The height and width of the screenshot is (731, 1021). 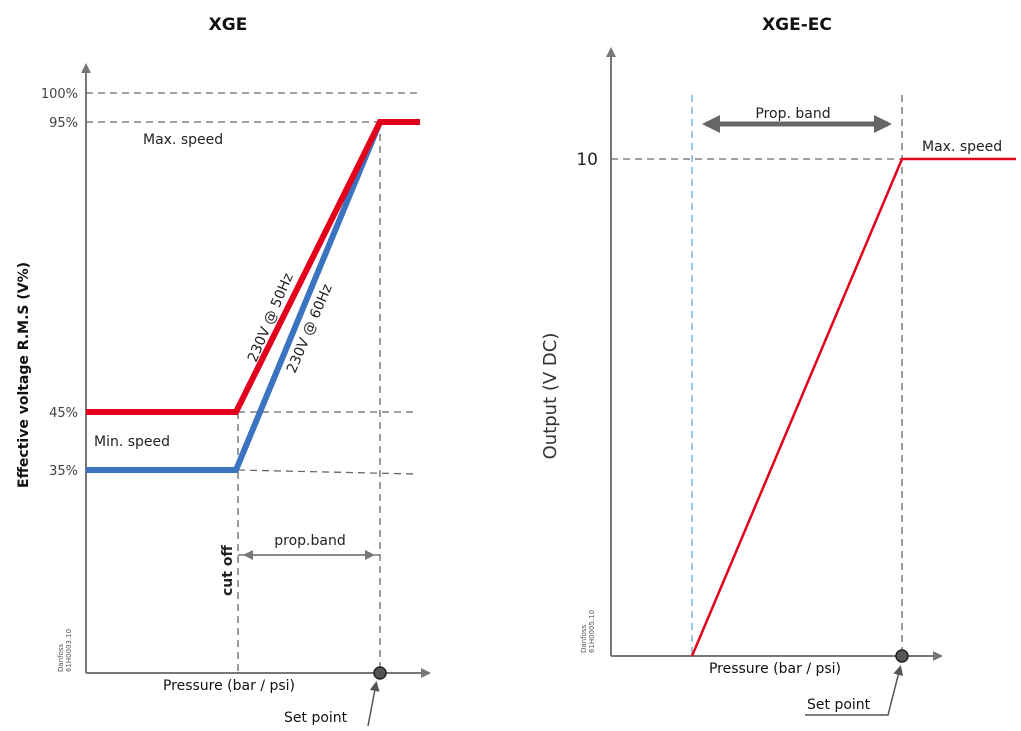 What do you see at coordinates (228, 570) in the screenshot?
I see `cut-off-label: cut off` at bounding box center [228, 570].